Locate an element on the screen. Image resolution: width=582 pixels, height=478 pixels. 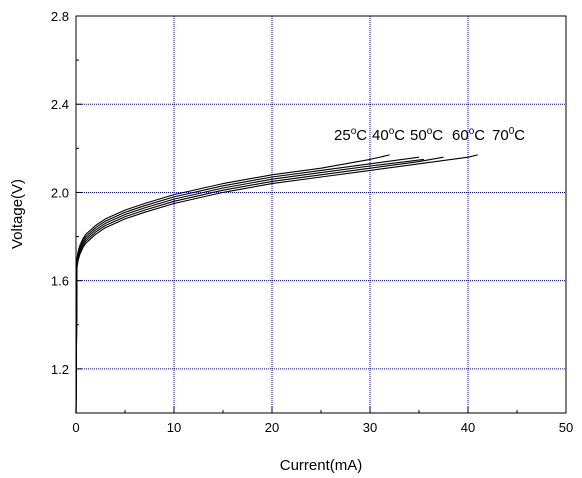
x-tick-label: 20 is located at coordinates (272, 427).